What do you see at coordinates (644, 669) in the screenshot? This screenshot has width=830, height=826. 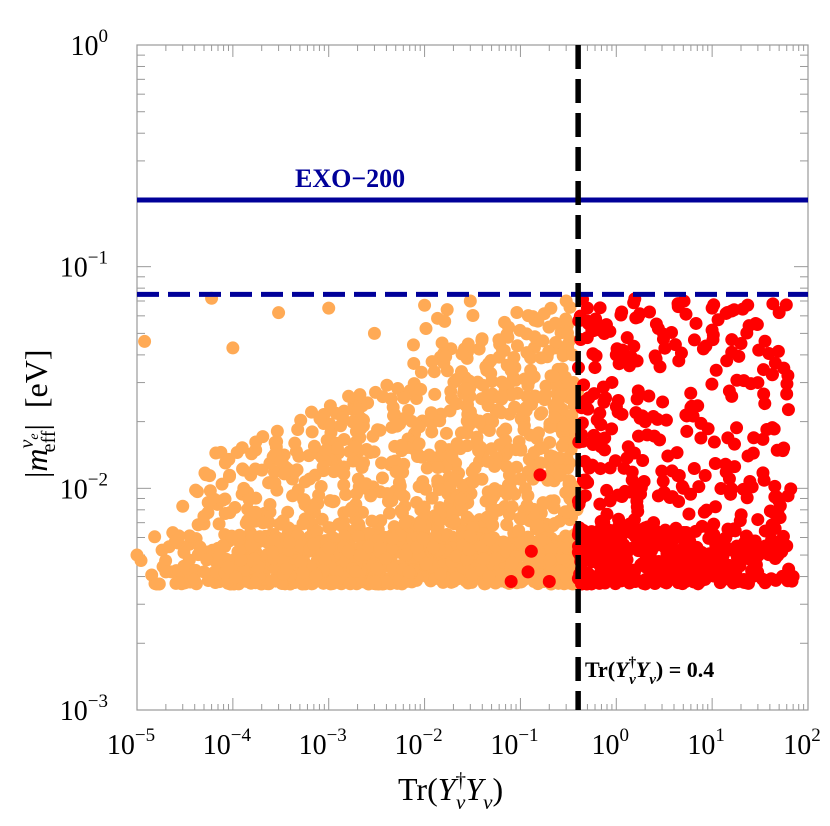 I see `threshold-label-y2: Y` at bounding box center [644, 669].